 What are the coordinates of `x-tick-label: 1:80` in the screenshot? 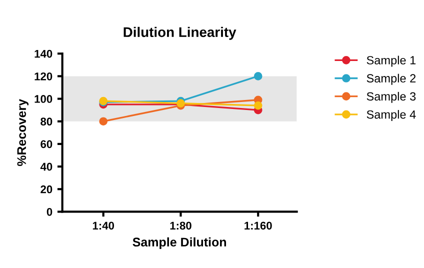 It's located at (181, 226).